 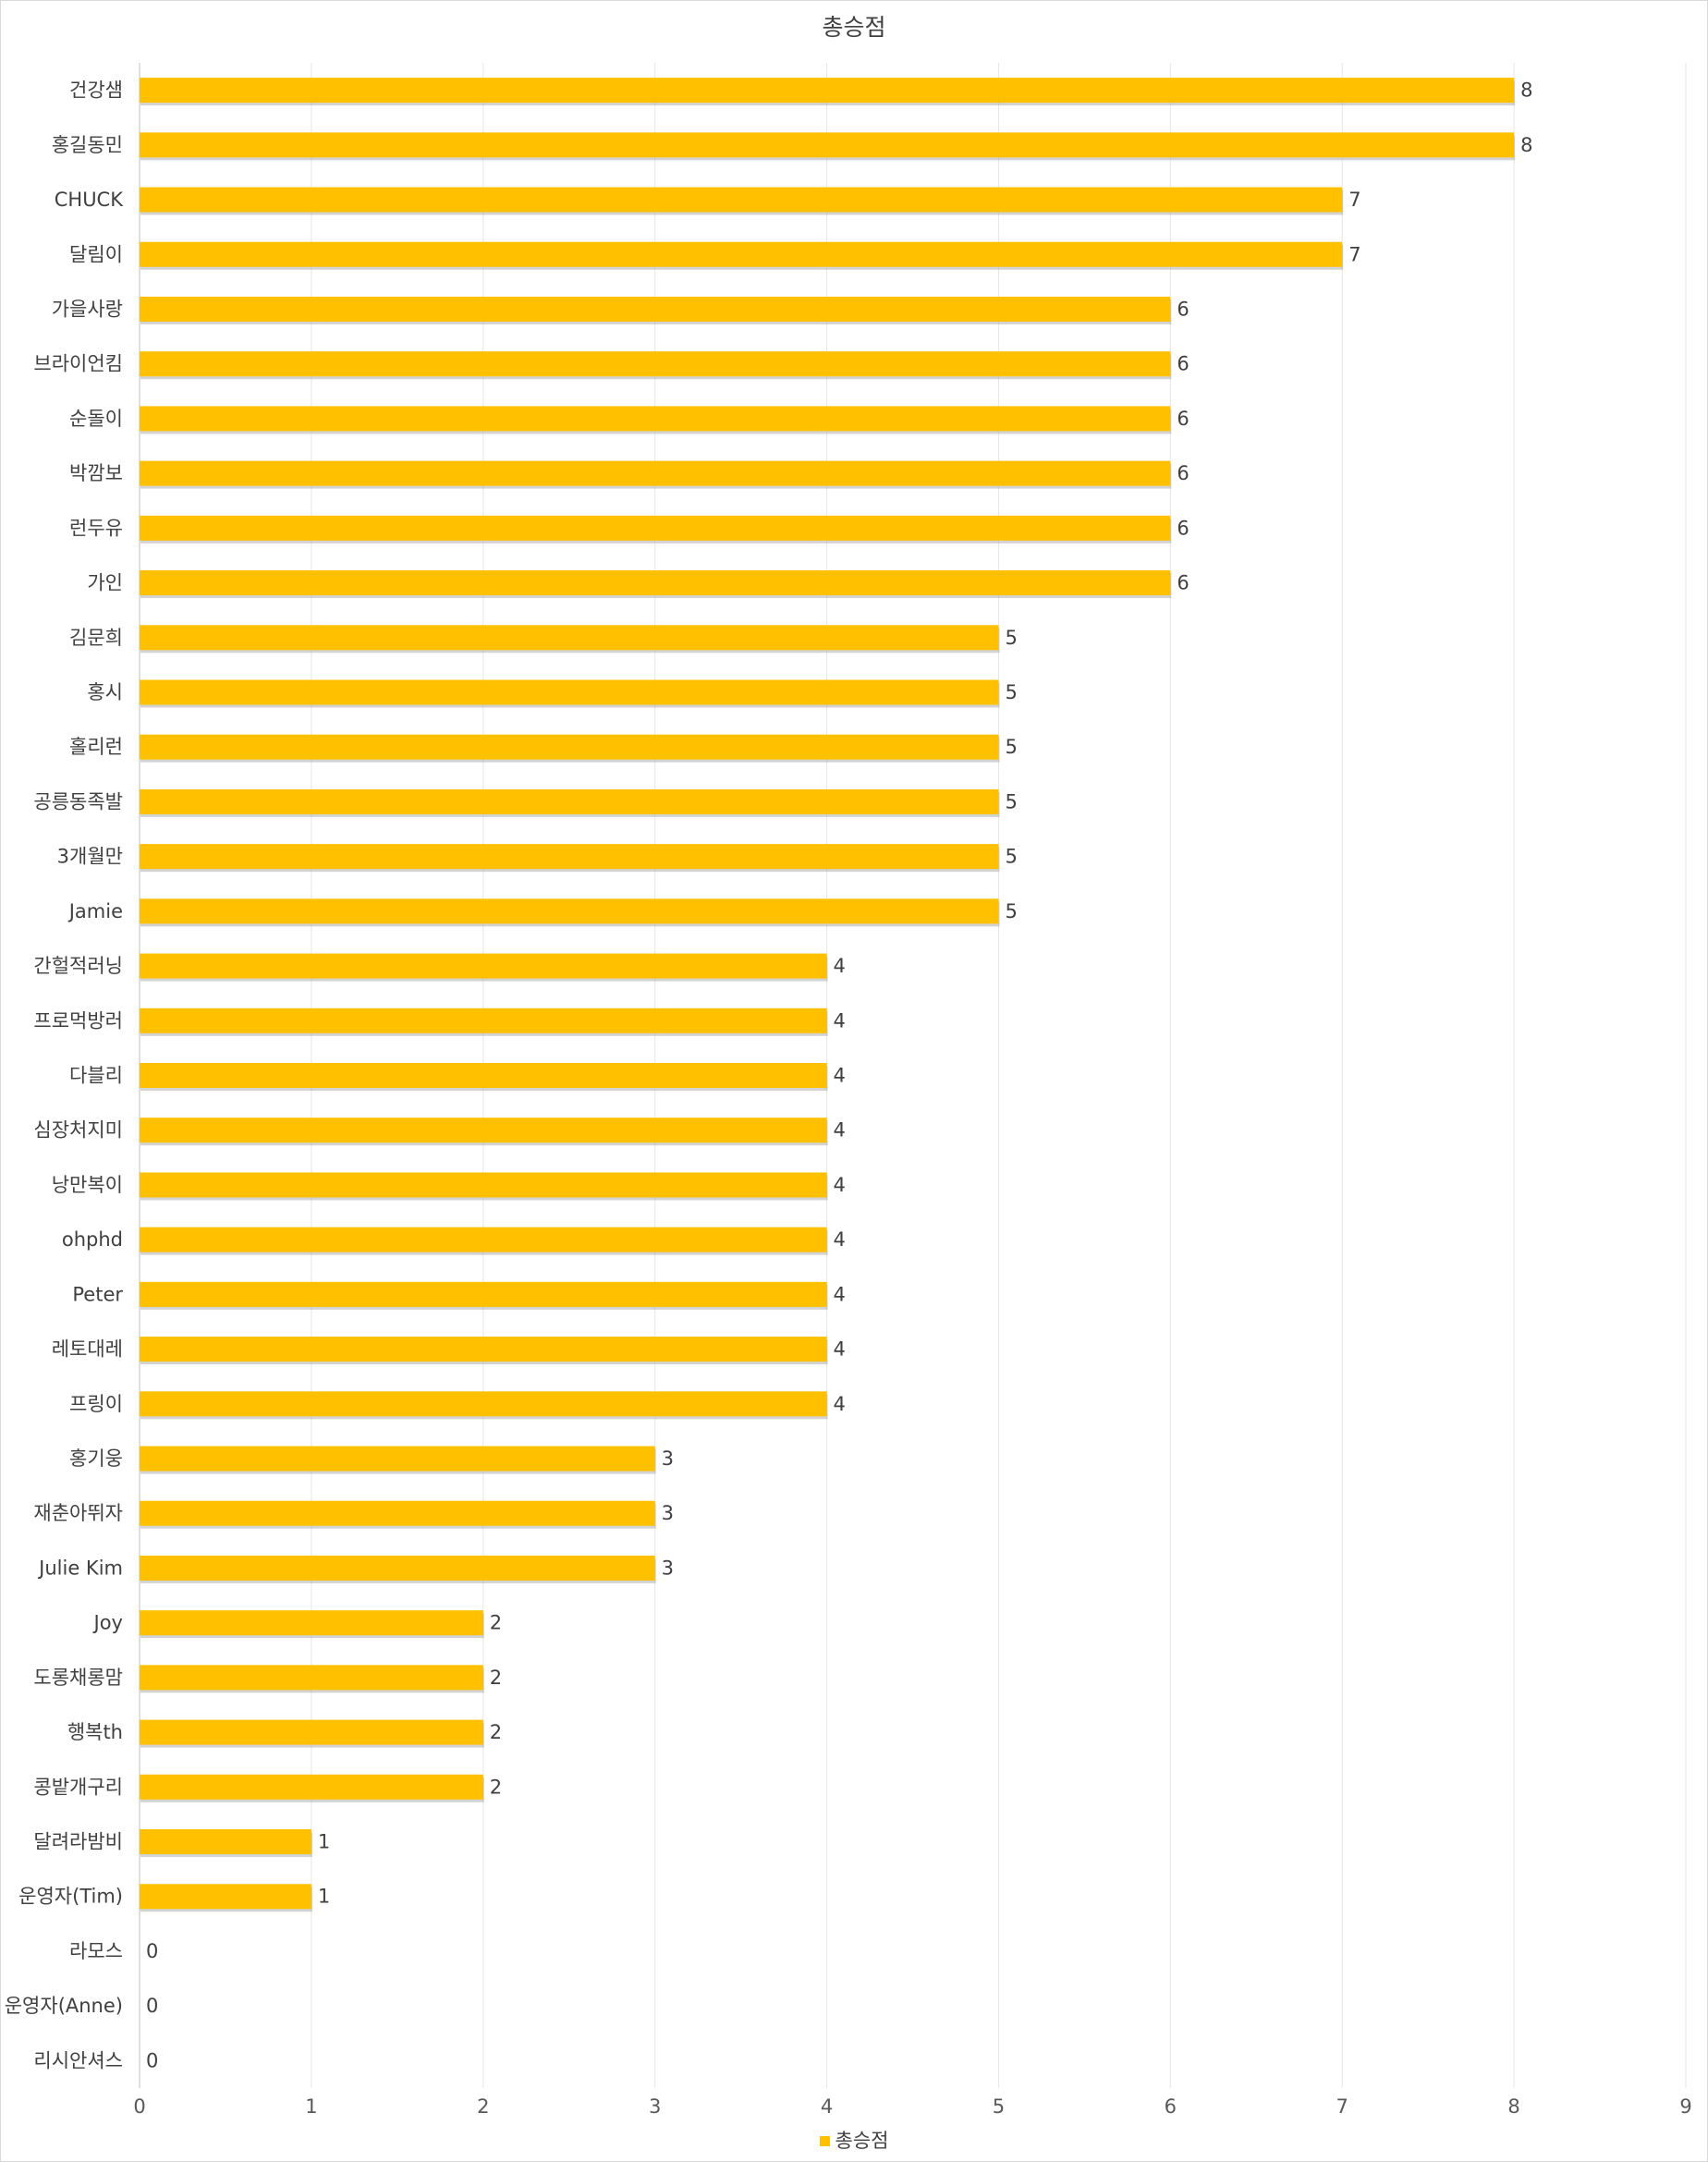 What do you see at coordinates (655, 2106) in the screenshot?
I see `x-tick-label: 3` at bounding box center [655, 2106].